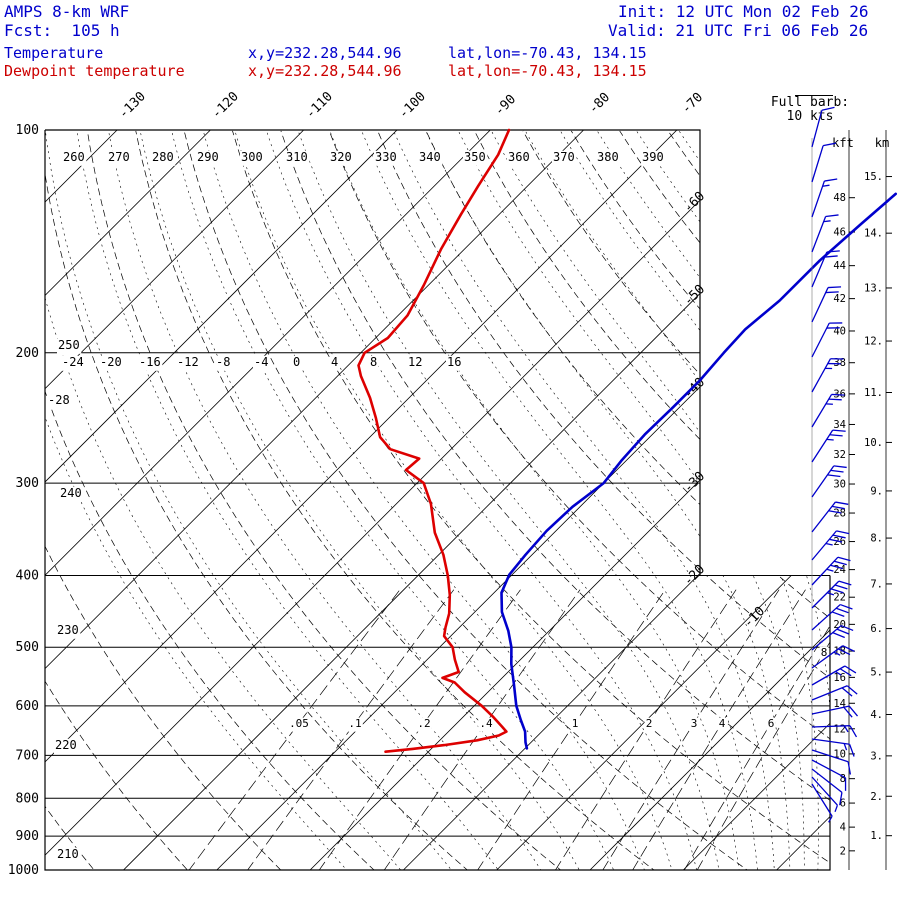 The height and width of the screenshot is (900, 900). What do you see at coordinates (756, 500) in the screenshot?
I see `isotherm-line` at bounding box center [756, 500].